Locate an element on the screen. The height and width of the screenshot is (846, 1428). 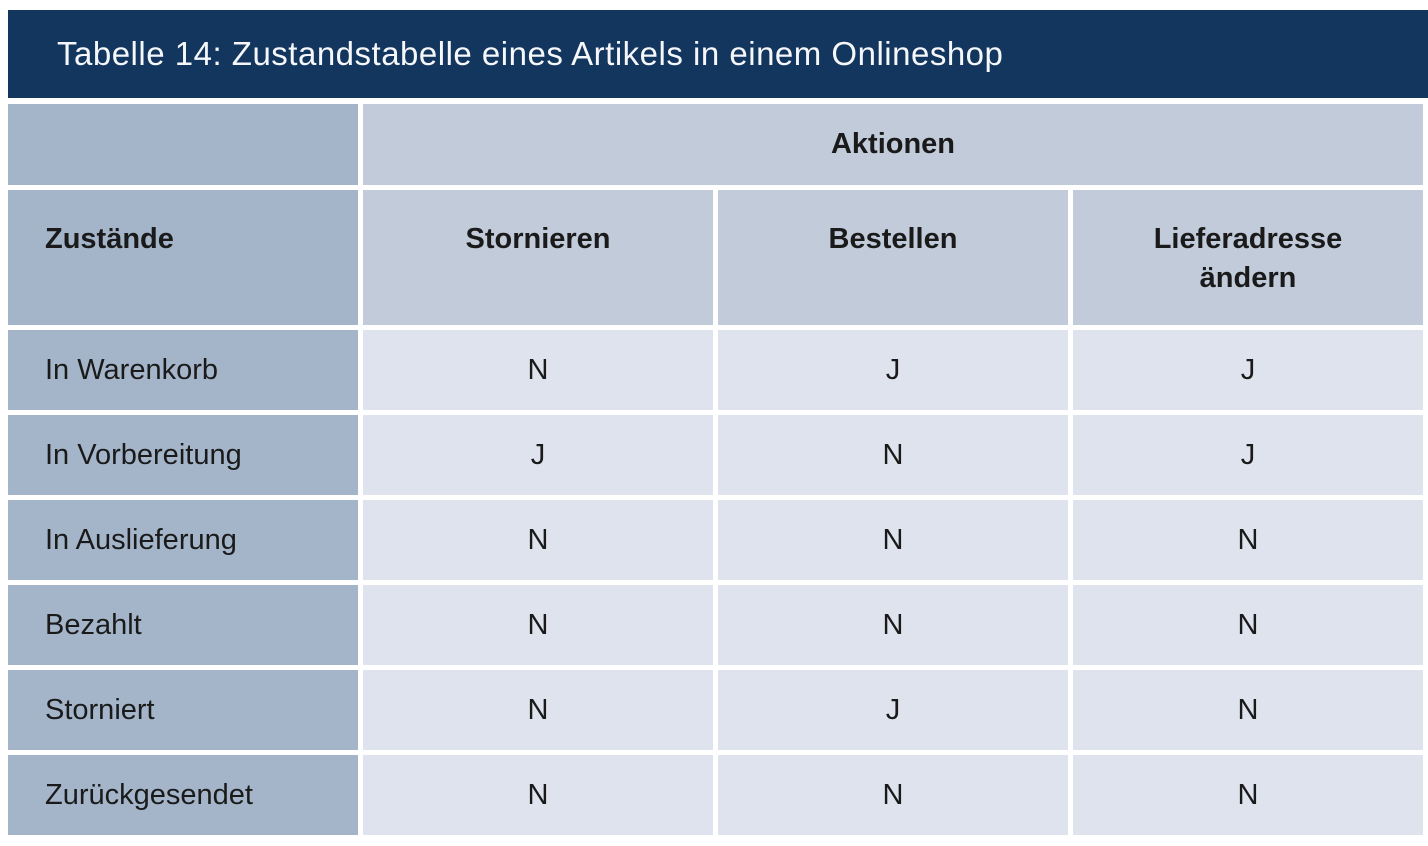
table-row: Storniert N J N is located at coordinates (715, 710).